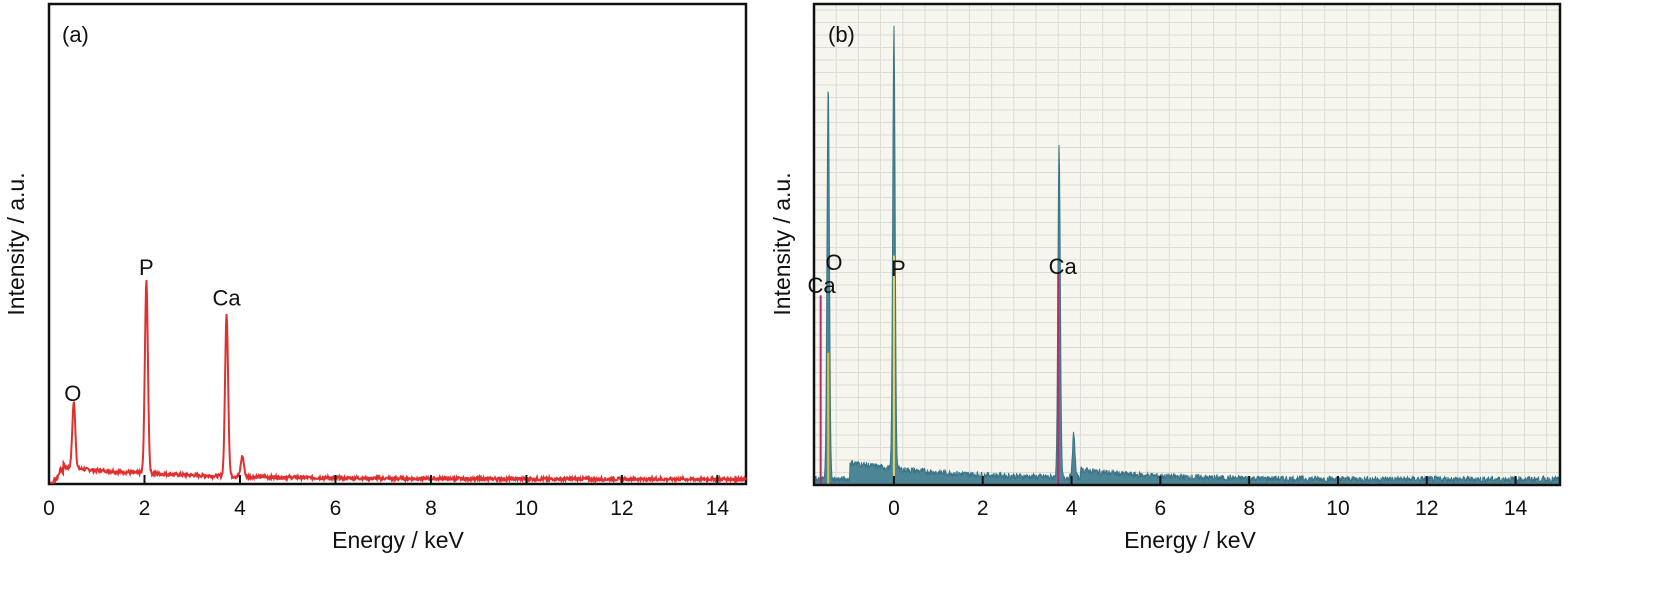 The width and height of the screenshot is (1654, 589). I want to click on panel-a-x-tick-label: 12, so click(621, 508).